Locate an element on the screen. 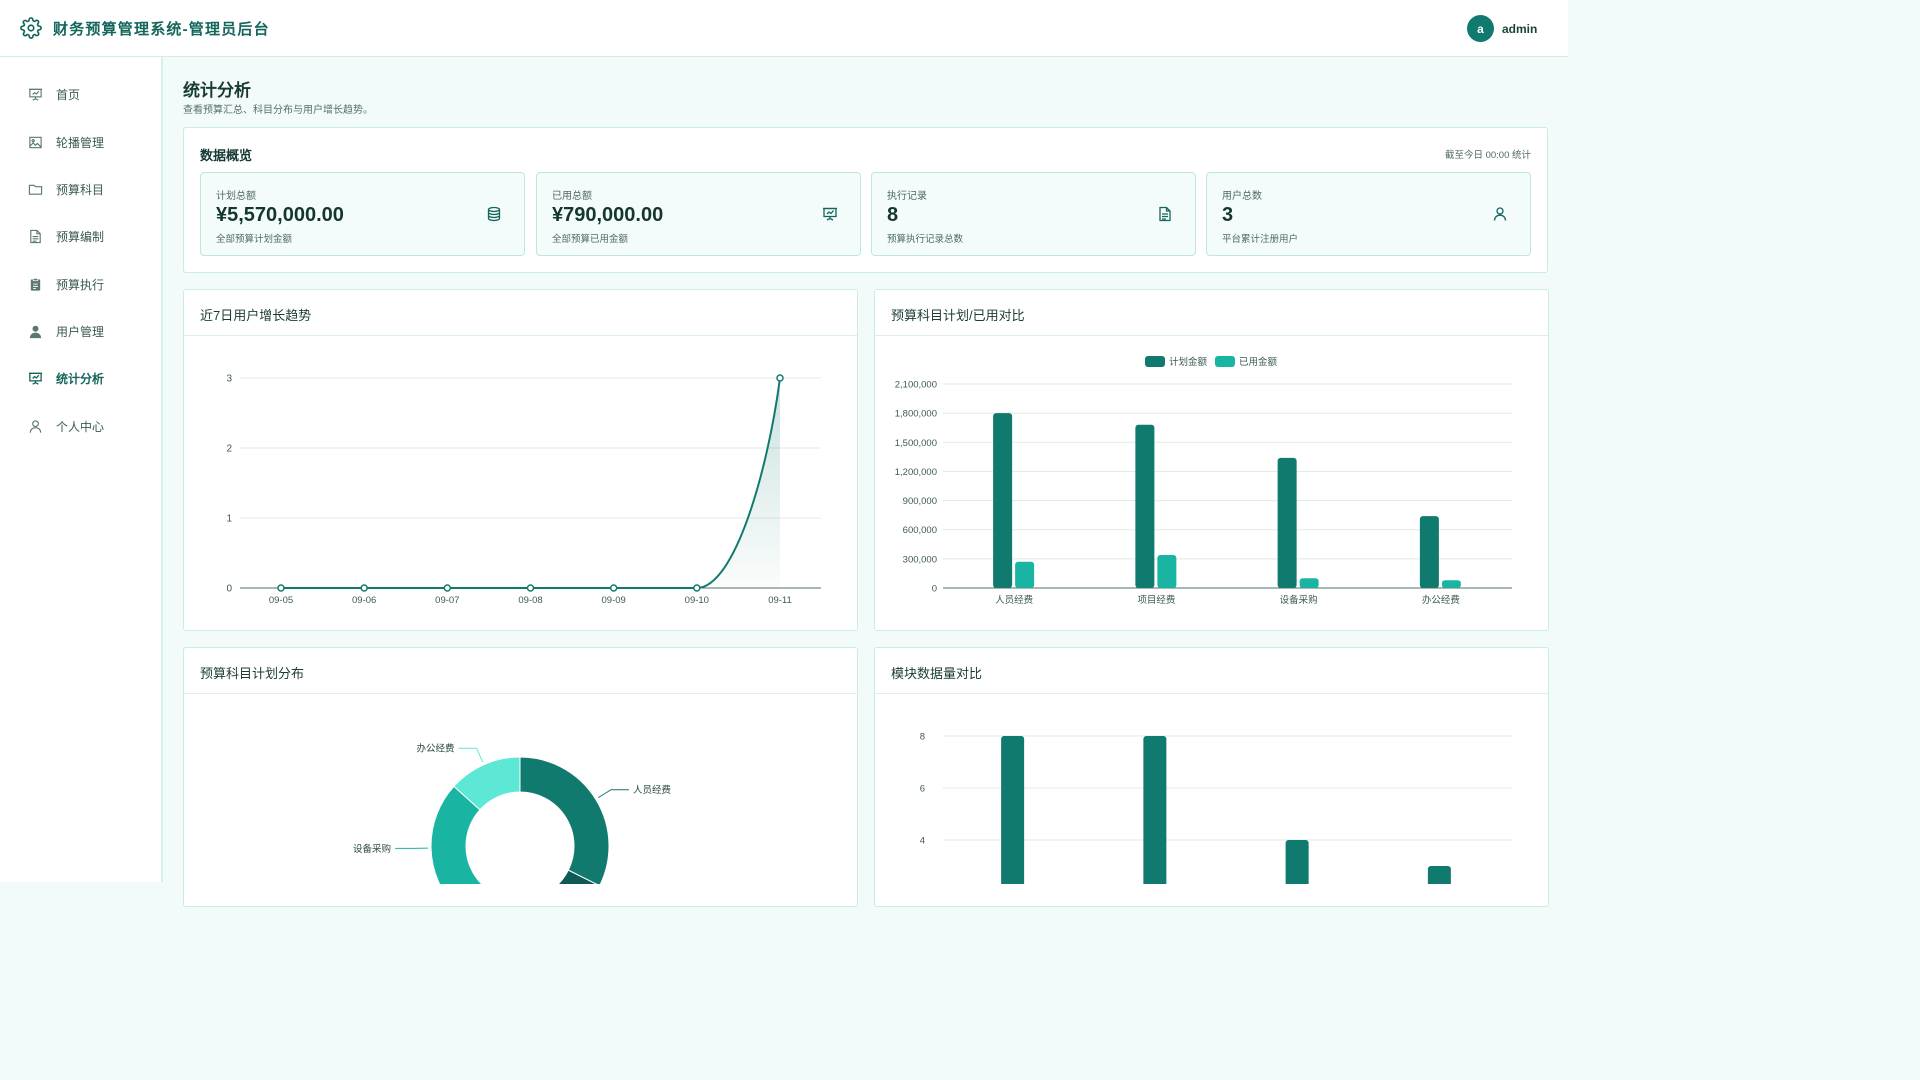 The image size is (1920, 1080). overview-title: 数据概览 is located at coordinates (226, 155).